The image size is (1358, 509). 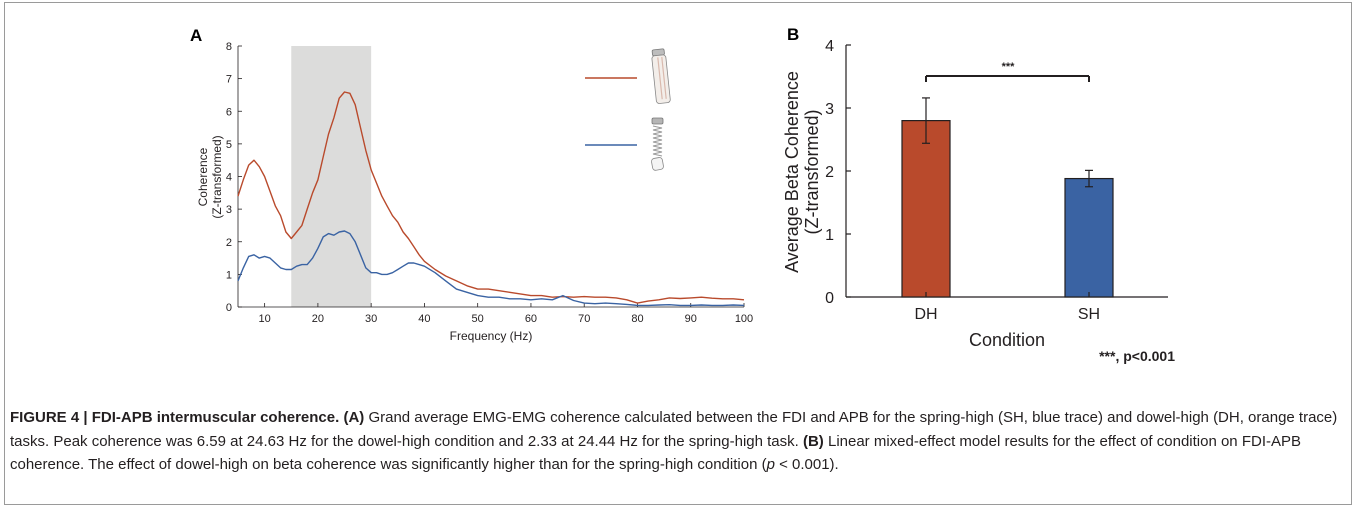 What do you see at coordinates (661, 76) in the screenshot?
I see `dowel-icon` at bounding box center [661, 76].